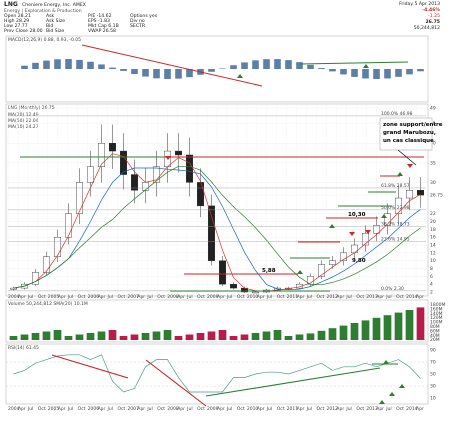 The image size is (460, 442). Describe the element at coordinates (23, 127) in the screenshot. I see `ma-label-3: MA(10) 24.27` at that location.